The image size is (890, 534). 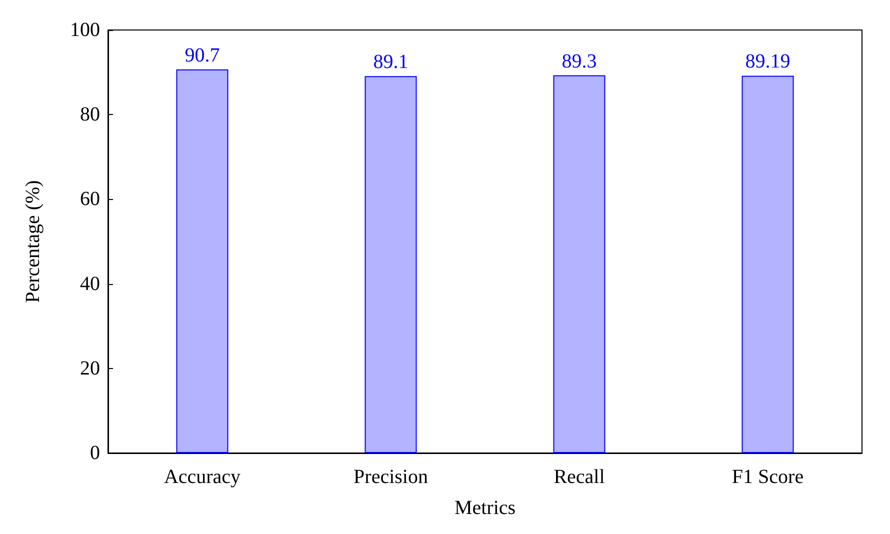 What do you see at coordinates (767, 61) in the screenshot?
I see `data-label: 89.19` at bounding box center [767, 61].